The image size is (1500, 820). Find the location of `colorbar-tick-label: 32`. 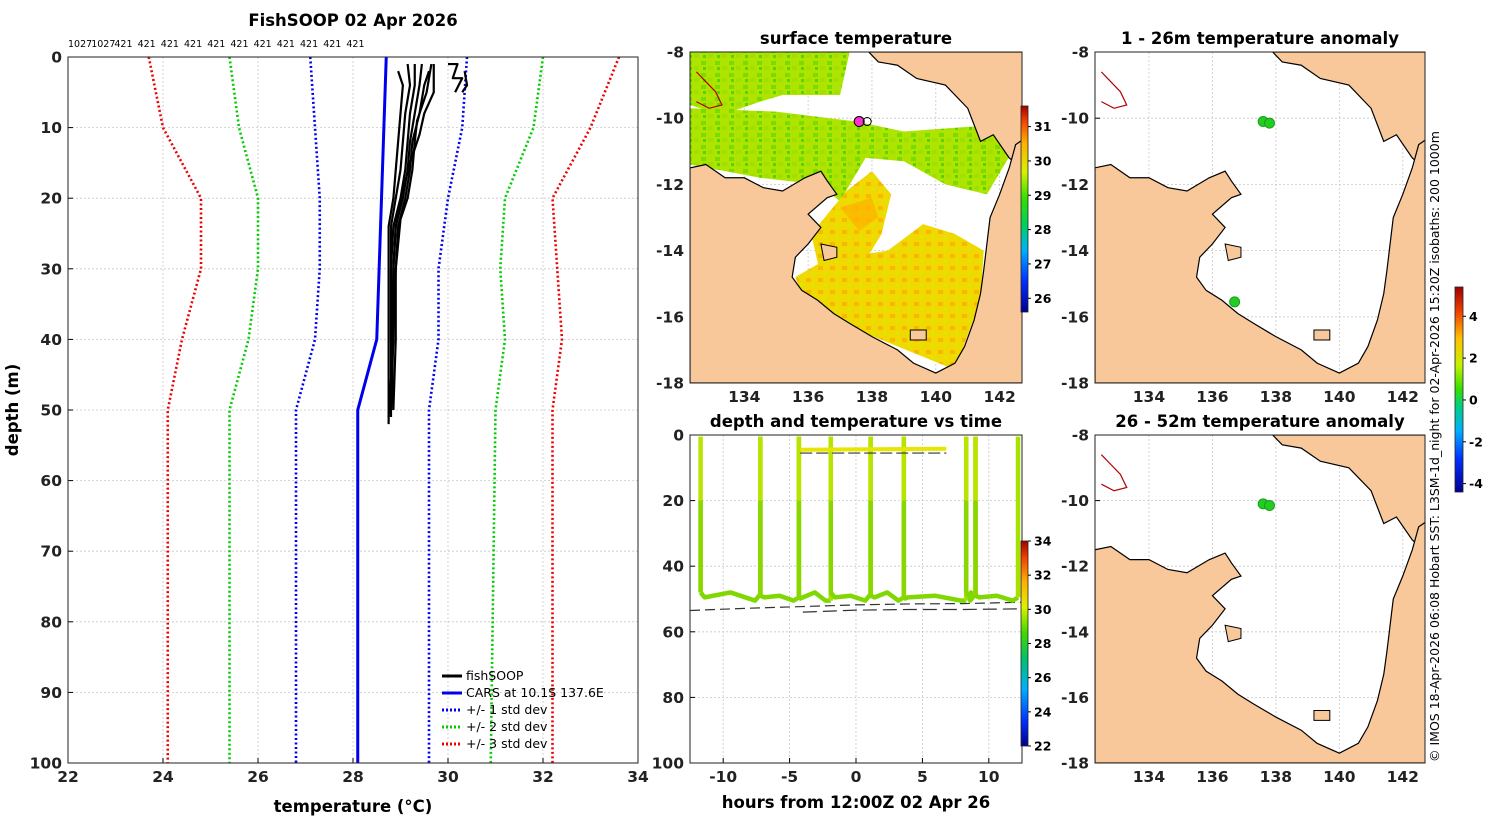

colorbar-tick-label: 32 is located at coordinates (1042, 575).